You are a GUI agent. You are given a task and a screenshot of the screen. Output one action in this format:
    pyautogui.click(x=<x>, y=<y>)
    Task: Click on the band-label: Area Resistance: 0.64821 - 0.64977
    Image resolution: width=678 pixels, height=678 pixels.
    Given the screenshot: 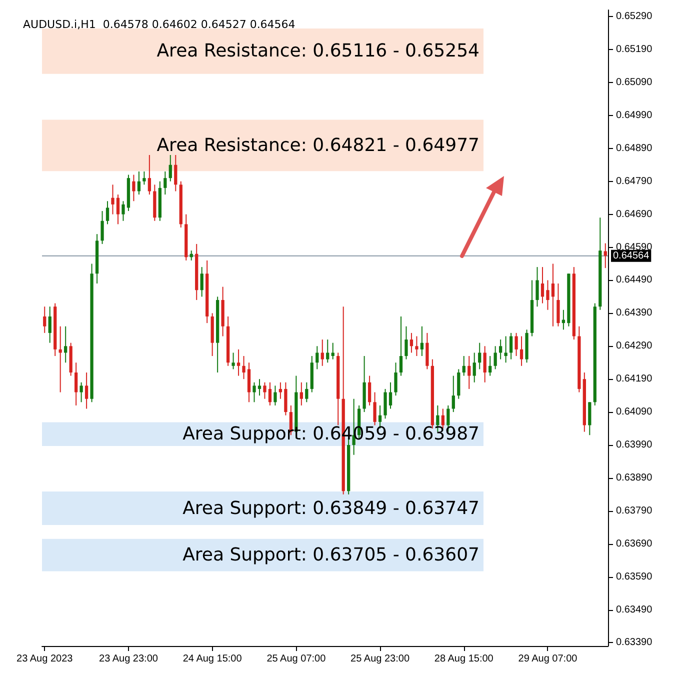 What is the action you would take?
    pyautogui.click(x=318, y=145)
    